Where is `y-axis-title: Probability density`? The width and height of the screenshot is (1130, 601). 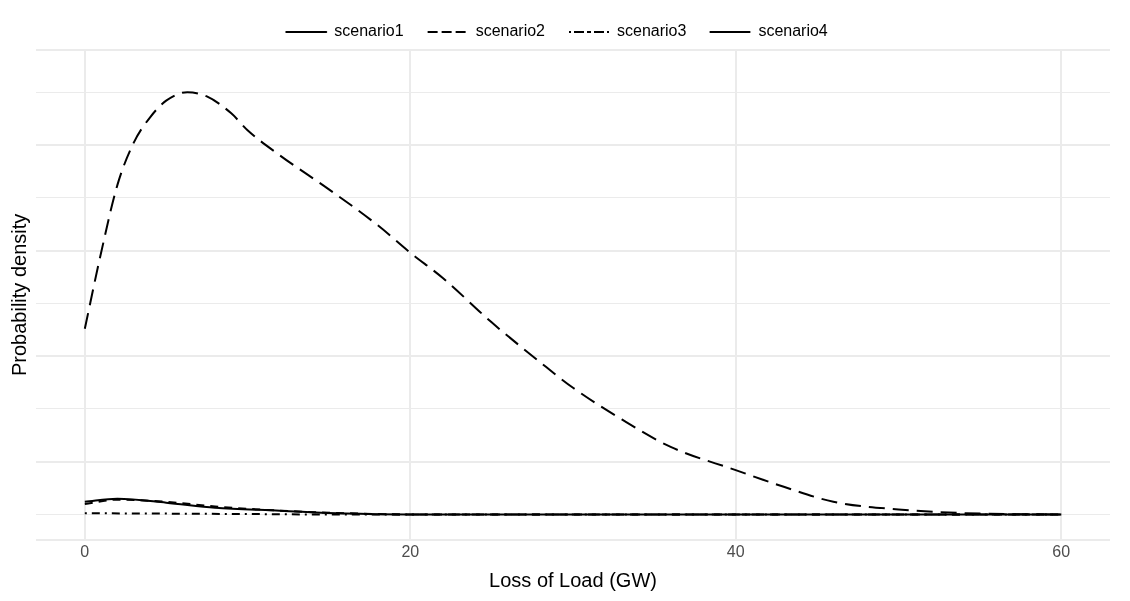 y-axis-title: Probability density is located at coordinates (18, 295).